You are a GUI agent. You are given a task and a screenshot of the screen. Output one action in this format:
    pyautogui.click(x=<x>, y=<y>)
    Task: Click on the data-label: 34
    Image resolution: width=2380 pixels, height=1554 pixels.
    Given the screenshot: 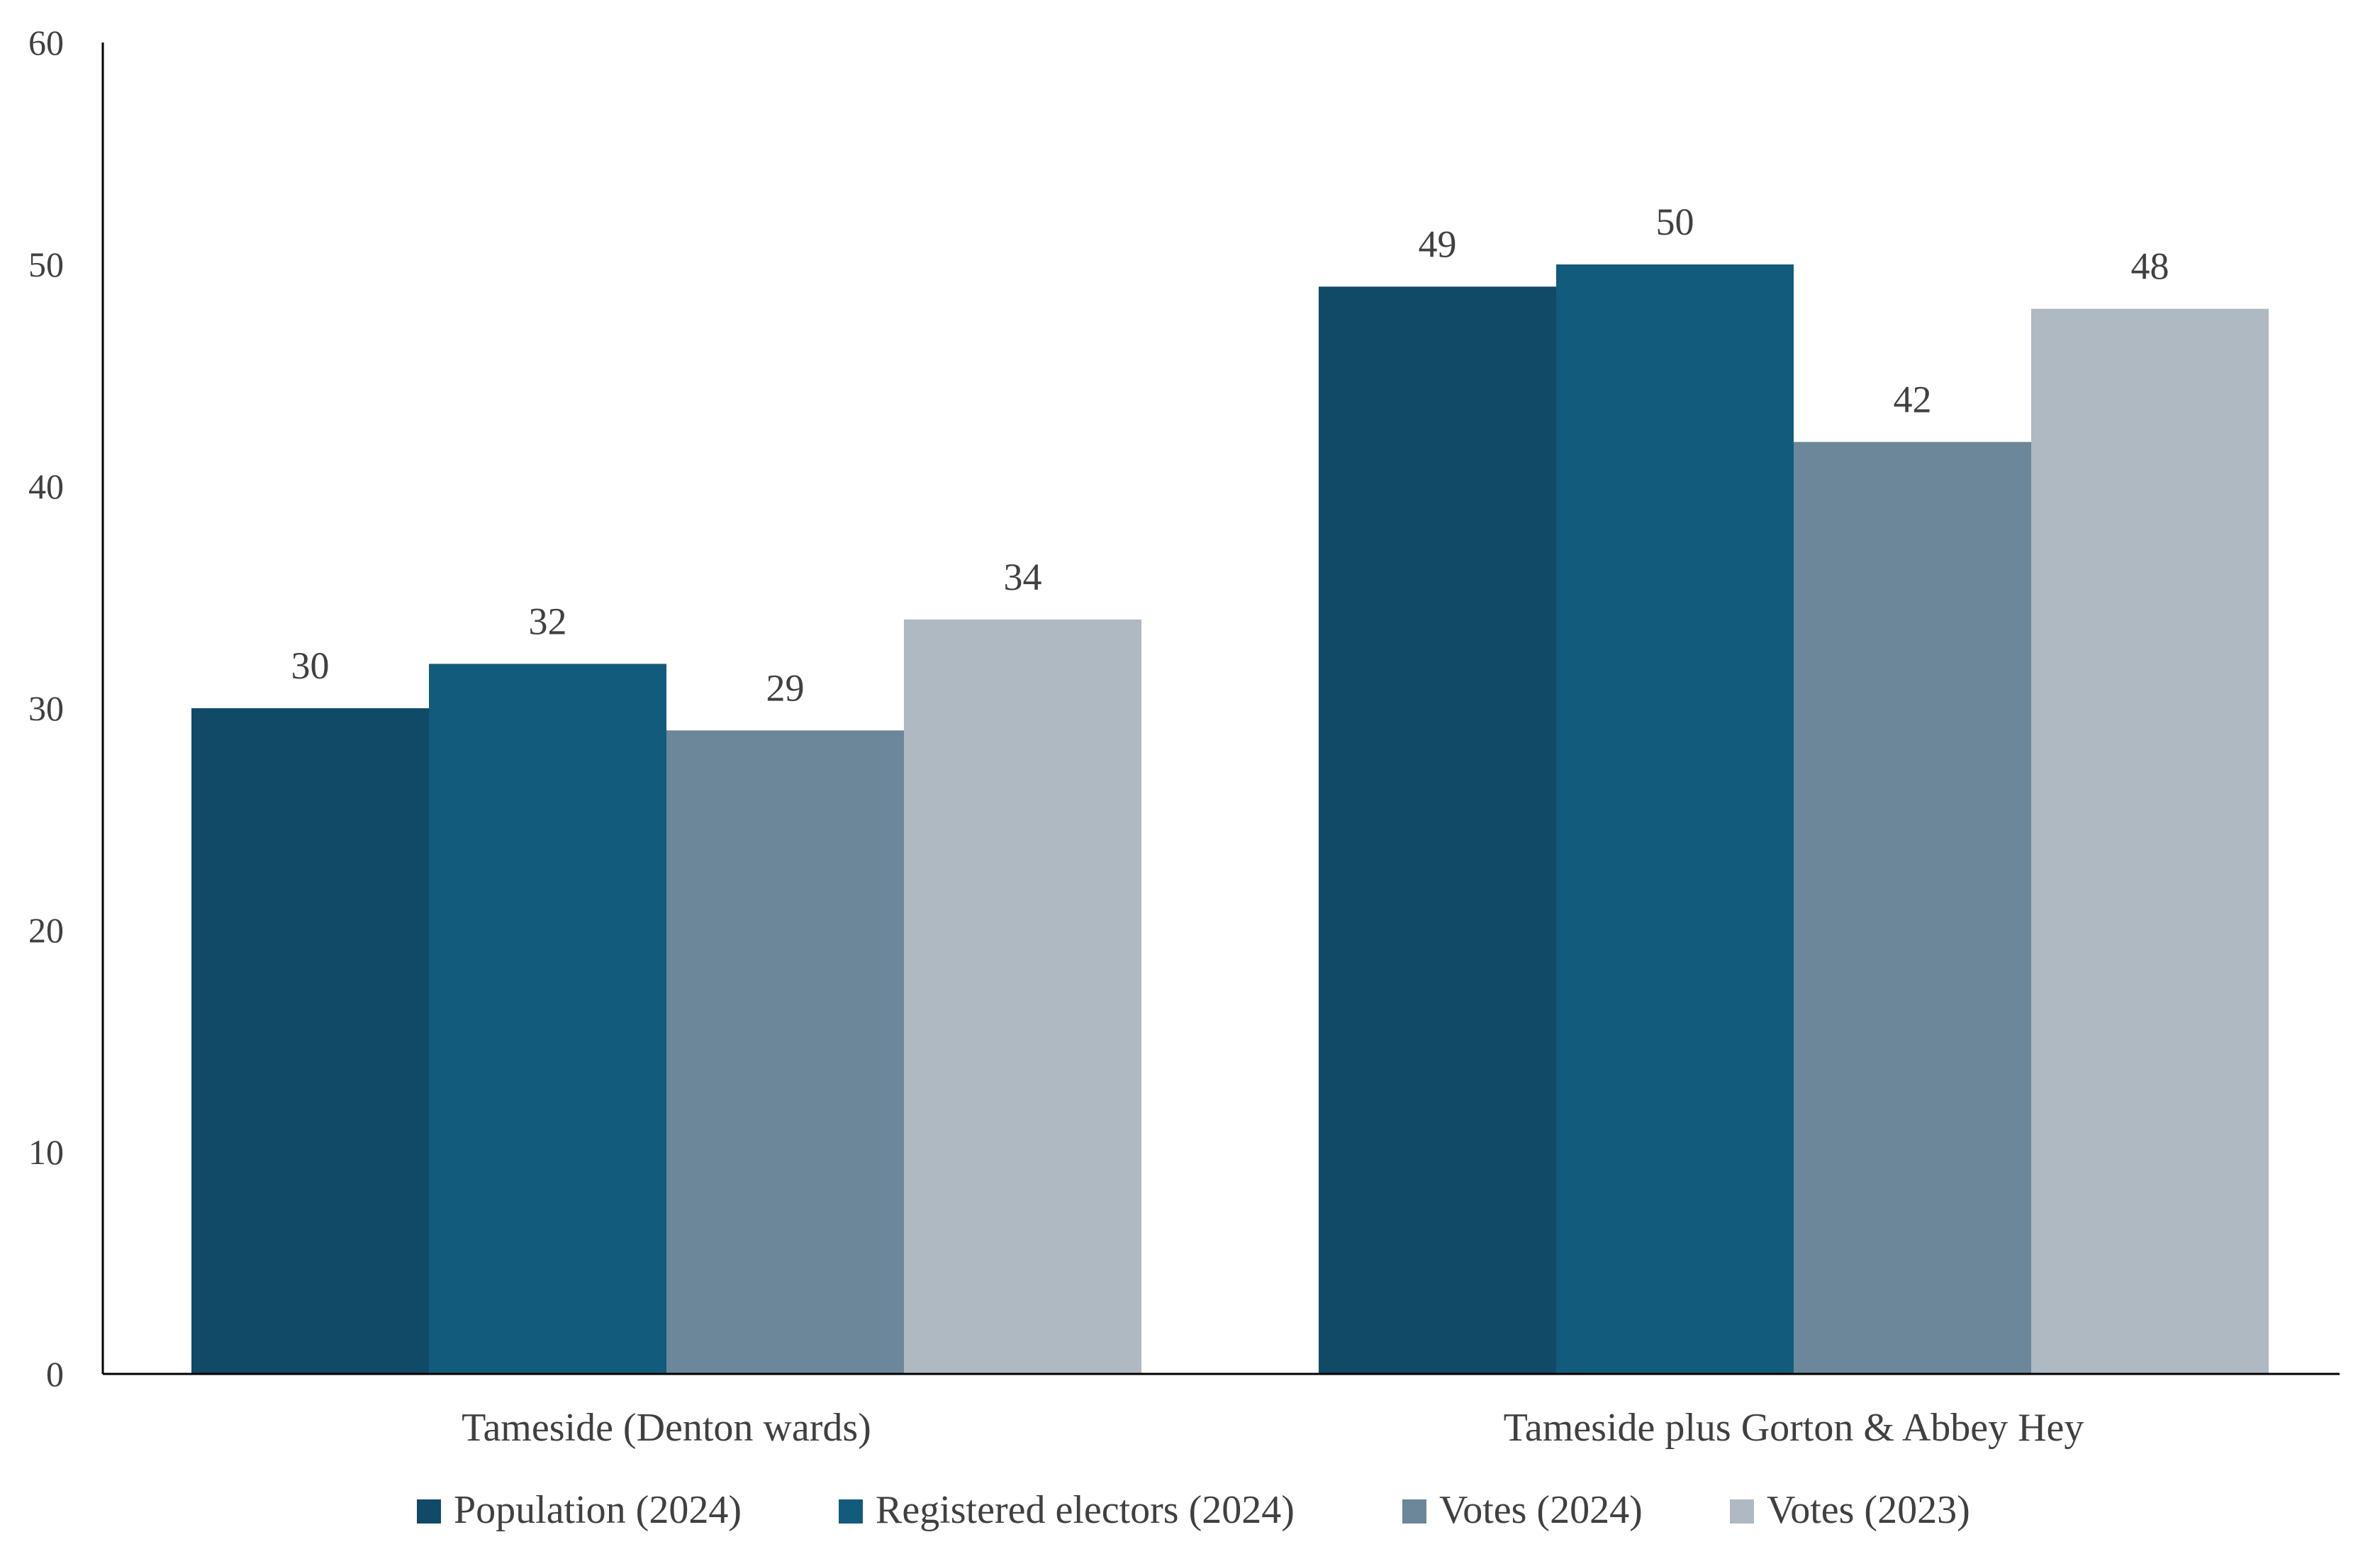 What is the action you would take?
    pyautogui.click(x=1023, y=577)
    